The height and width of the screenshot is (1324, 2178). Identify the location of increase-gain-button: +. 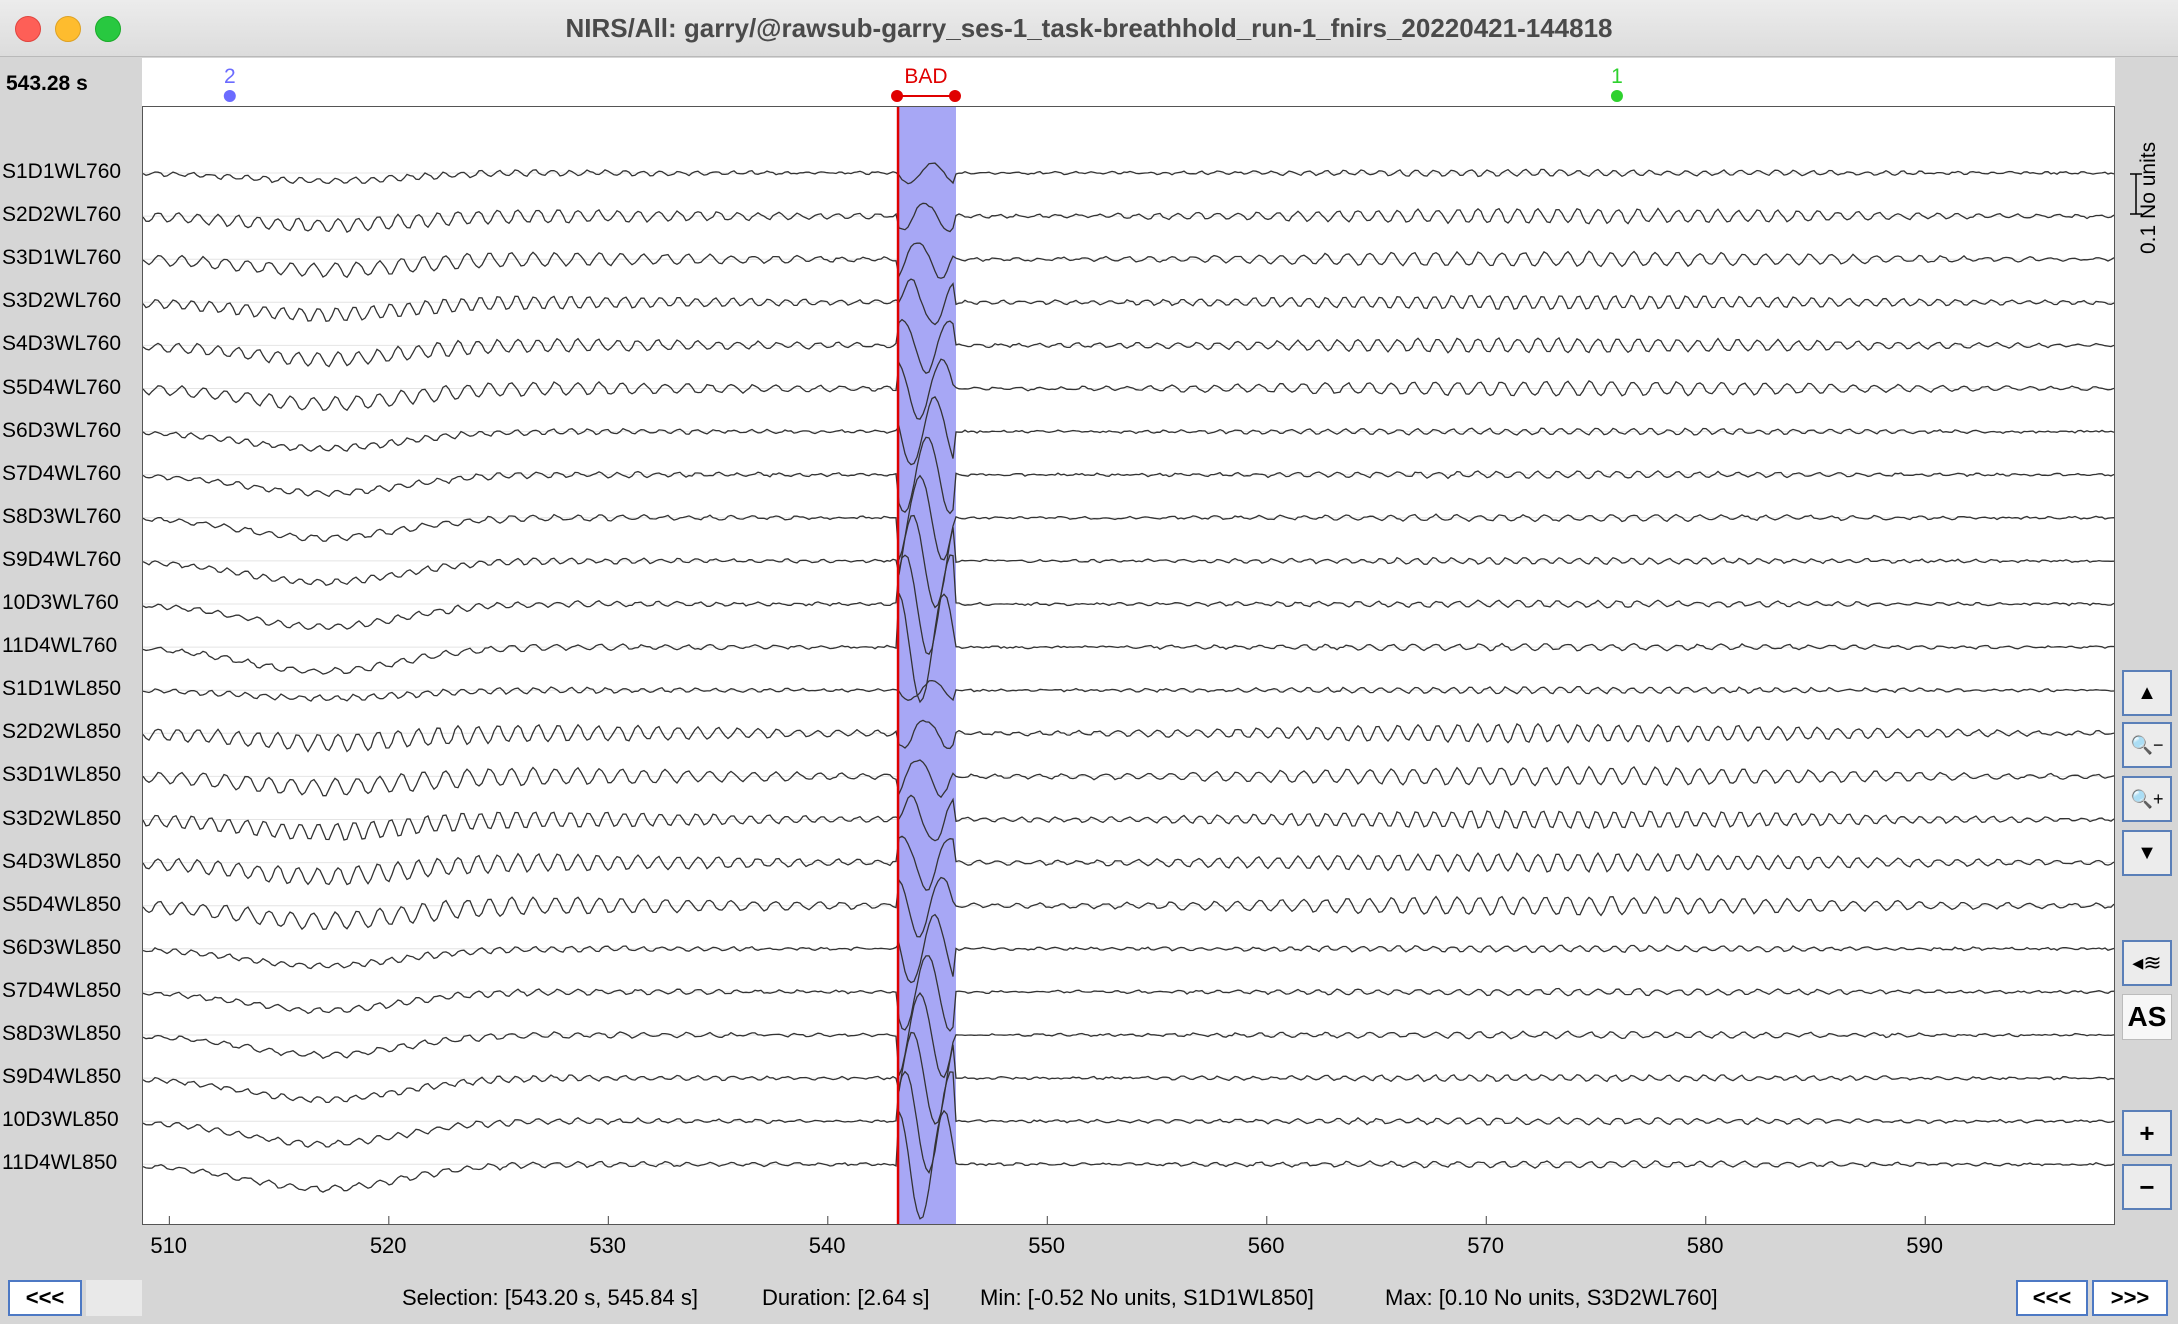
(2147, 1133).